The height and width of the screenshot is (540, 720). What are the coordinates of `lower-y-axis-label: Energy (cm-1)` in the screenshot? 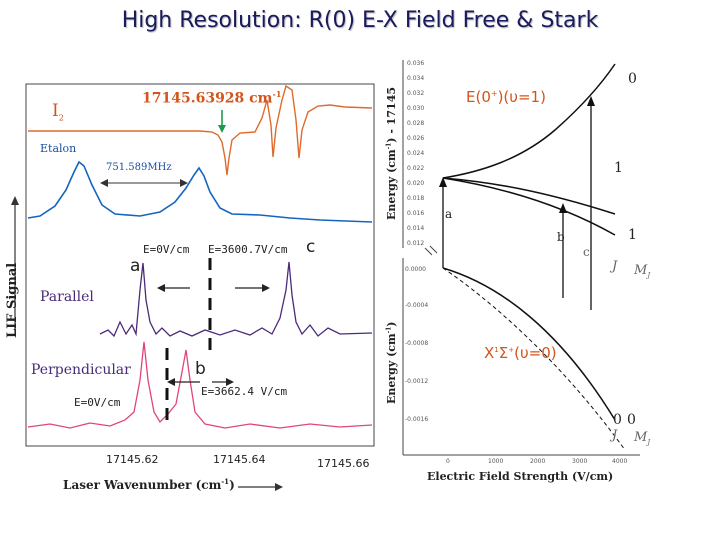 It's located at (391, 362).